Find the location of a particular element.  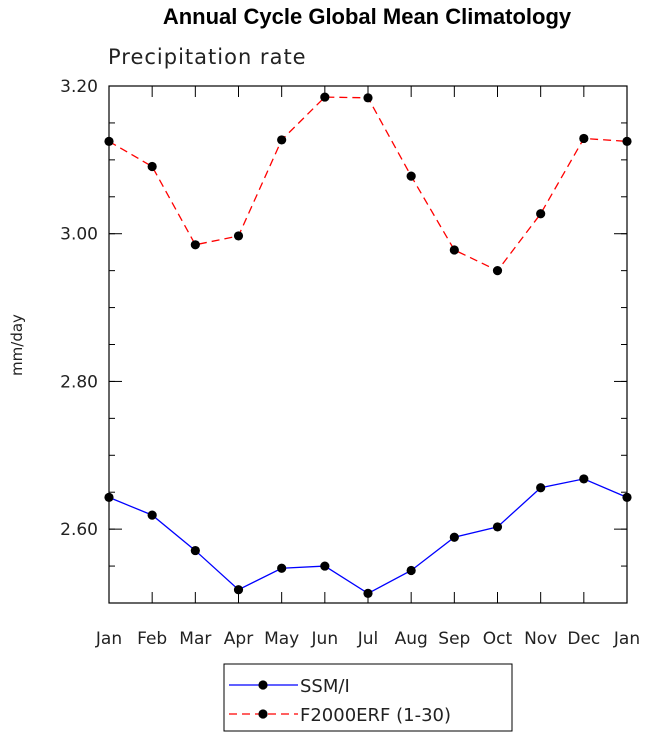

x-tick-label-6: Jul is located at coordinates (368, 639).